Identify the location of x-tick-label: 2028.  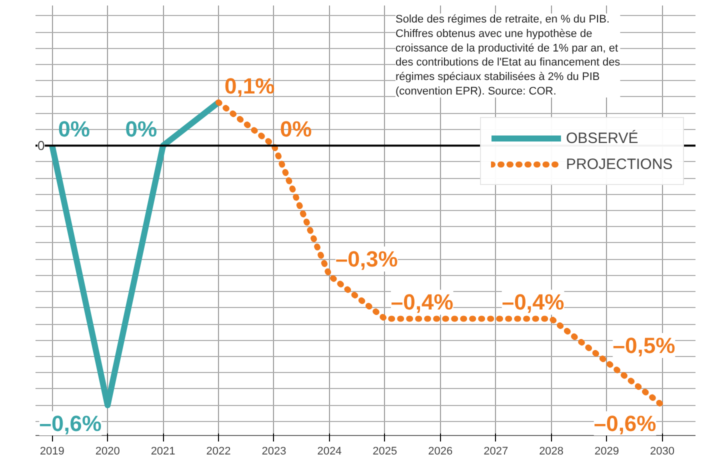
(551, 452).